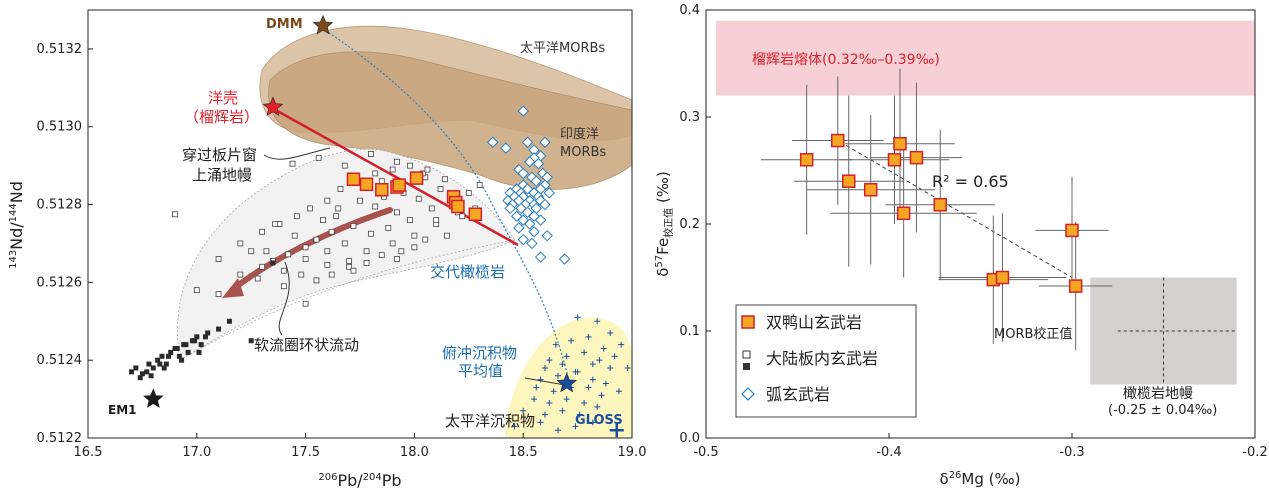  What do you see at coordinates (689, 438) in the screenshot?
I see `right-y-tick-label: 0.0` at bounding box center [689, 438].